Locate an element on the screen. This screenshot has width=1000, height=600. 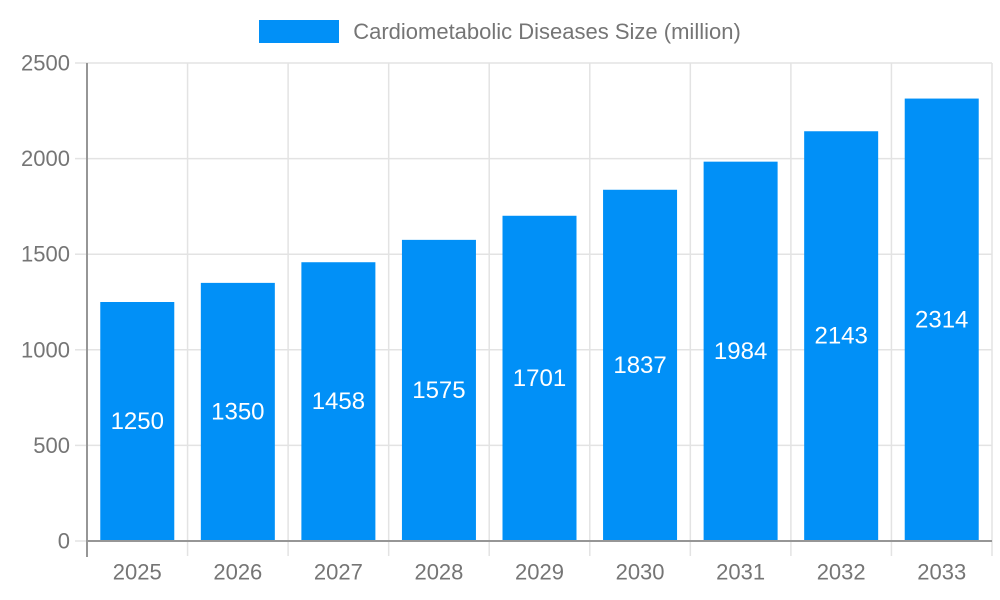
x-tick-label: 2030 is located at coordinates (640, 572).